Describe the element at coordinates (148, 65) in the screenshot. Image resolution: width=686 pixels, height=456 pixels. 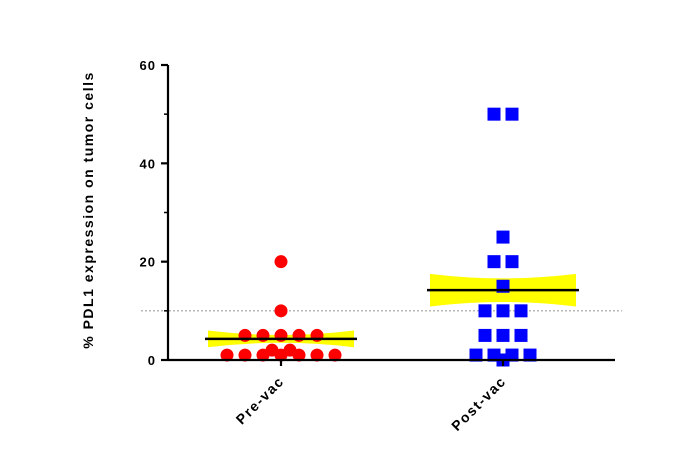
I see `y-tick-label: 60` at that location.